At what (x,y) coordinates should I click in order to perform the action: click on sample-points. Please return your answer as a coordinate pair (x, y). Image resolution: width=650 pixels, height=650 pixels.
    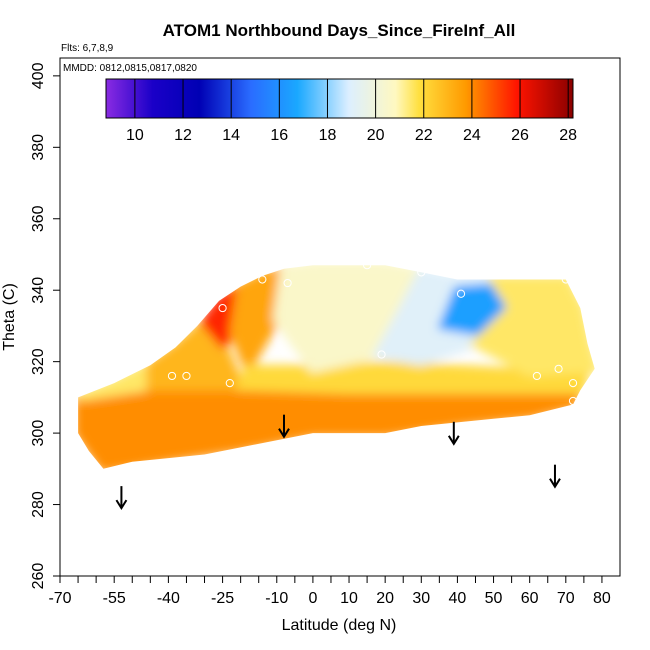
    Looking at the image, I should click on (372, 333).